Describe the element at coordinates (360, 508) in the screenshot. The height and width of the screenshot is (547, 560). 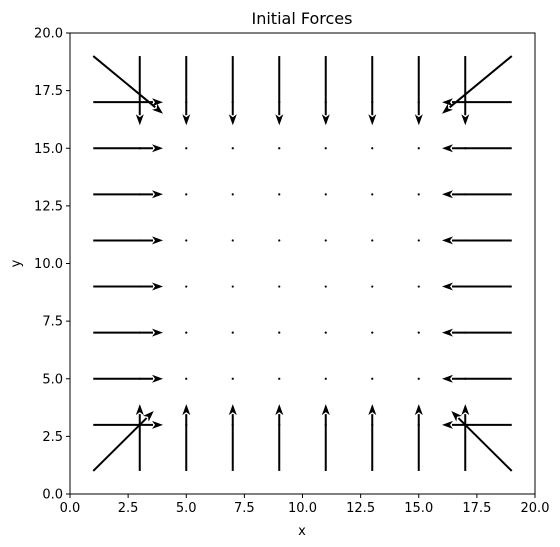
I see `x-tick-label: 12.5` at that location.